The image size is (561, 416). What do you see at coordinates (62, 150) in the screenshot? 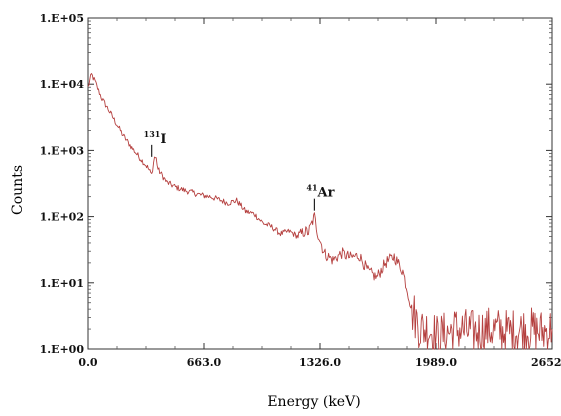
I see `y-tick-label: 1.E+03` at bounding box center [62, 150].